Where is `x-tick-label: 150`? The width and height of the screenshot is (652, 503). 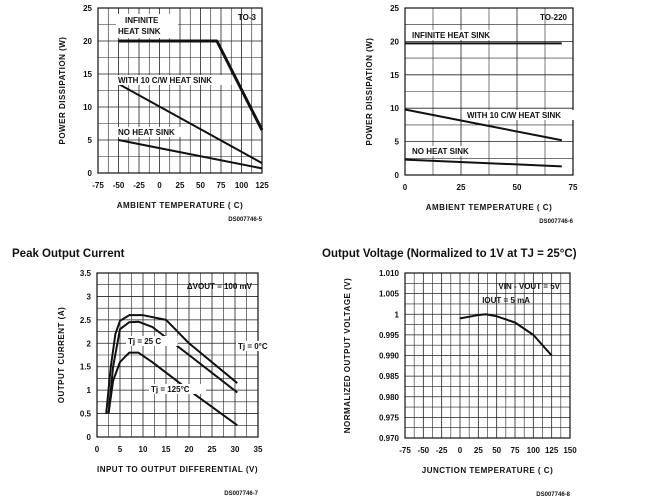
x-tick-label: 150 is located at coordinates (570, 450).